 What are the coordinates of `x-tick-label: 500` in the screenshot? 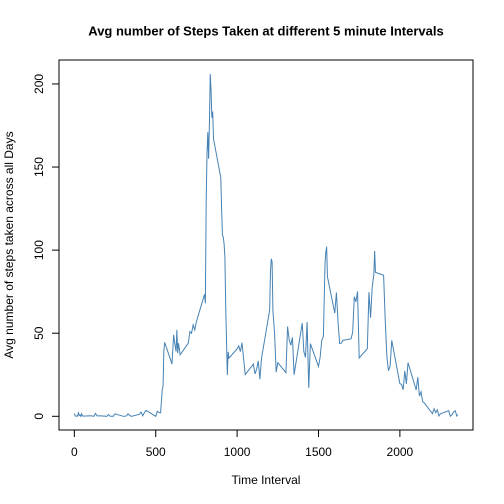 It's located at (156, 452).